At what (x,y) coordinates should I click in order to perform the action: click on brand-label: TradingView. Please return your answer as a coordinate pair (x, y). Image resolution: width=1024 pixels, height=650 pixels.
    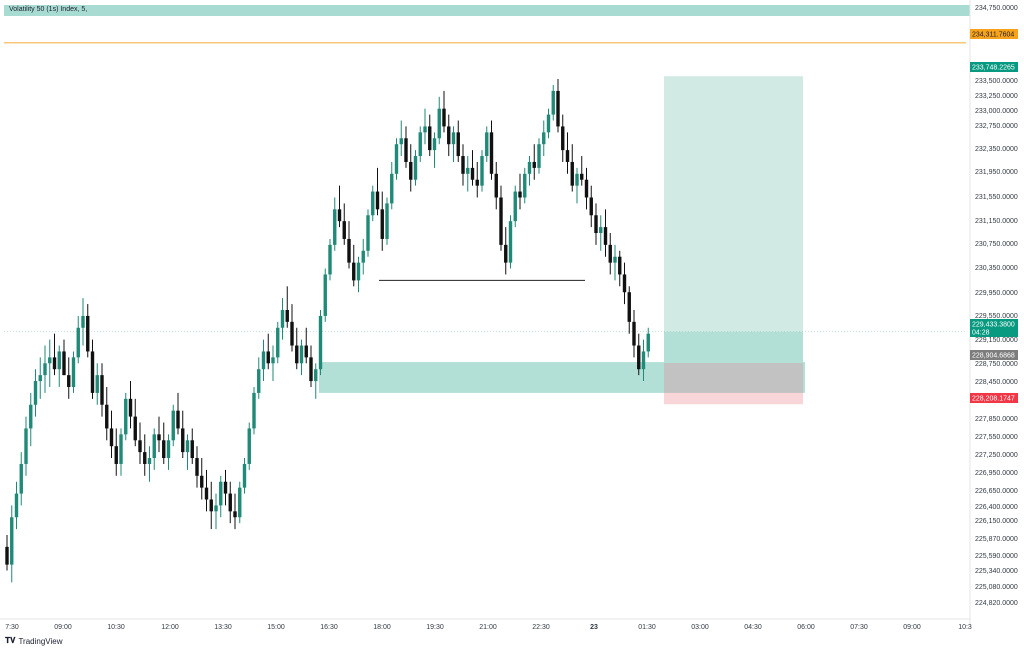
    Looking at the image, I should click on (40, 641).